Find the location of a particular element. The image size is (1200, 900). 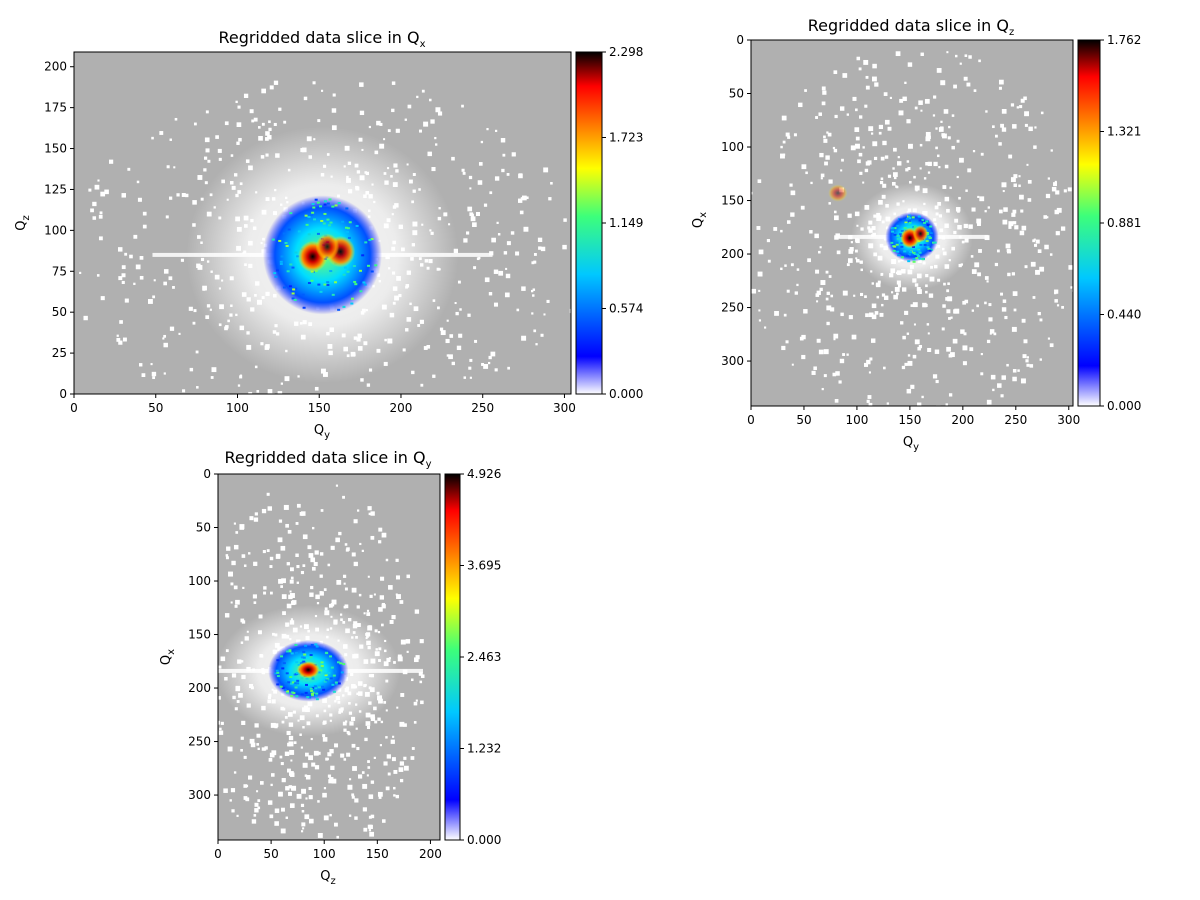

qy-colorbar-tick-label: 4.926 is located at coordinates (484, 474).